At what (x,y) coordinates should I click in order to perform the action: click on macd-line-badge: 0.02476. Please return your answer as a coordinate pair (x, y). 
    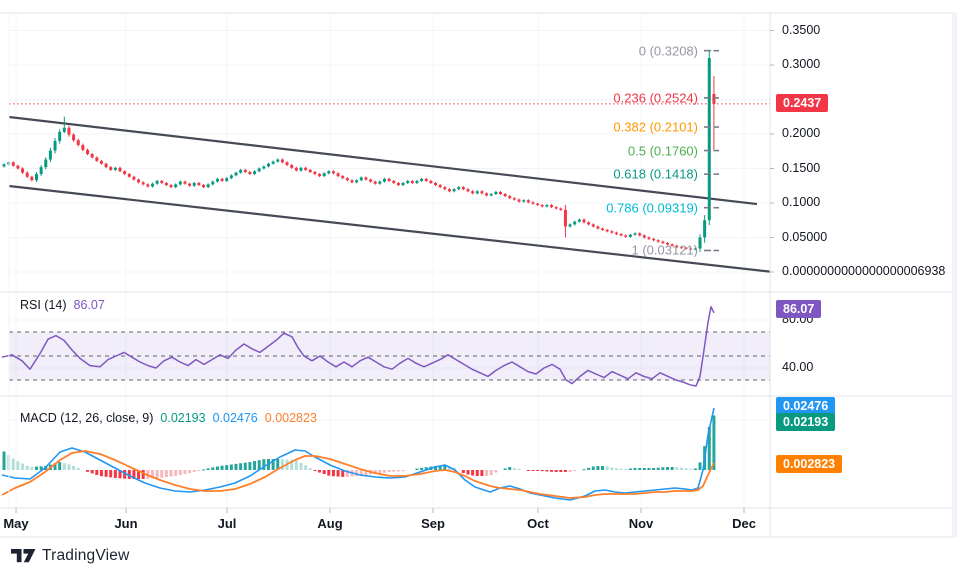
    Looking at the image, I should click on (806, 406).